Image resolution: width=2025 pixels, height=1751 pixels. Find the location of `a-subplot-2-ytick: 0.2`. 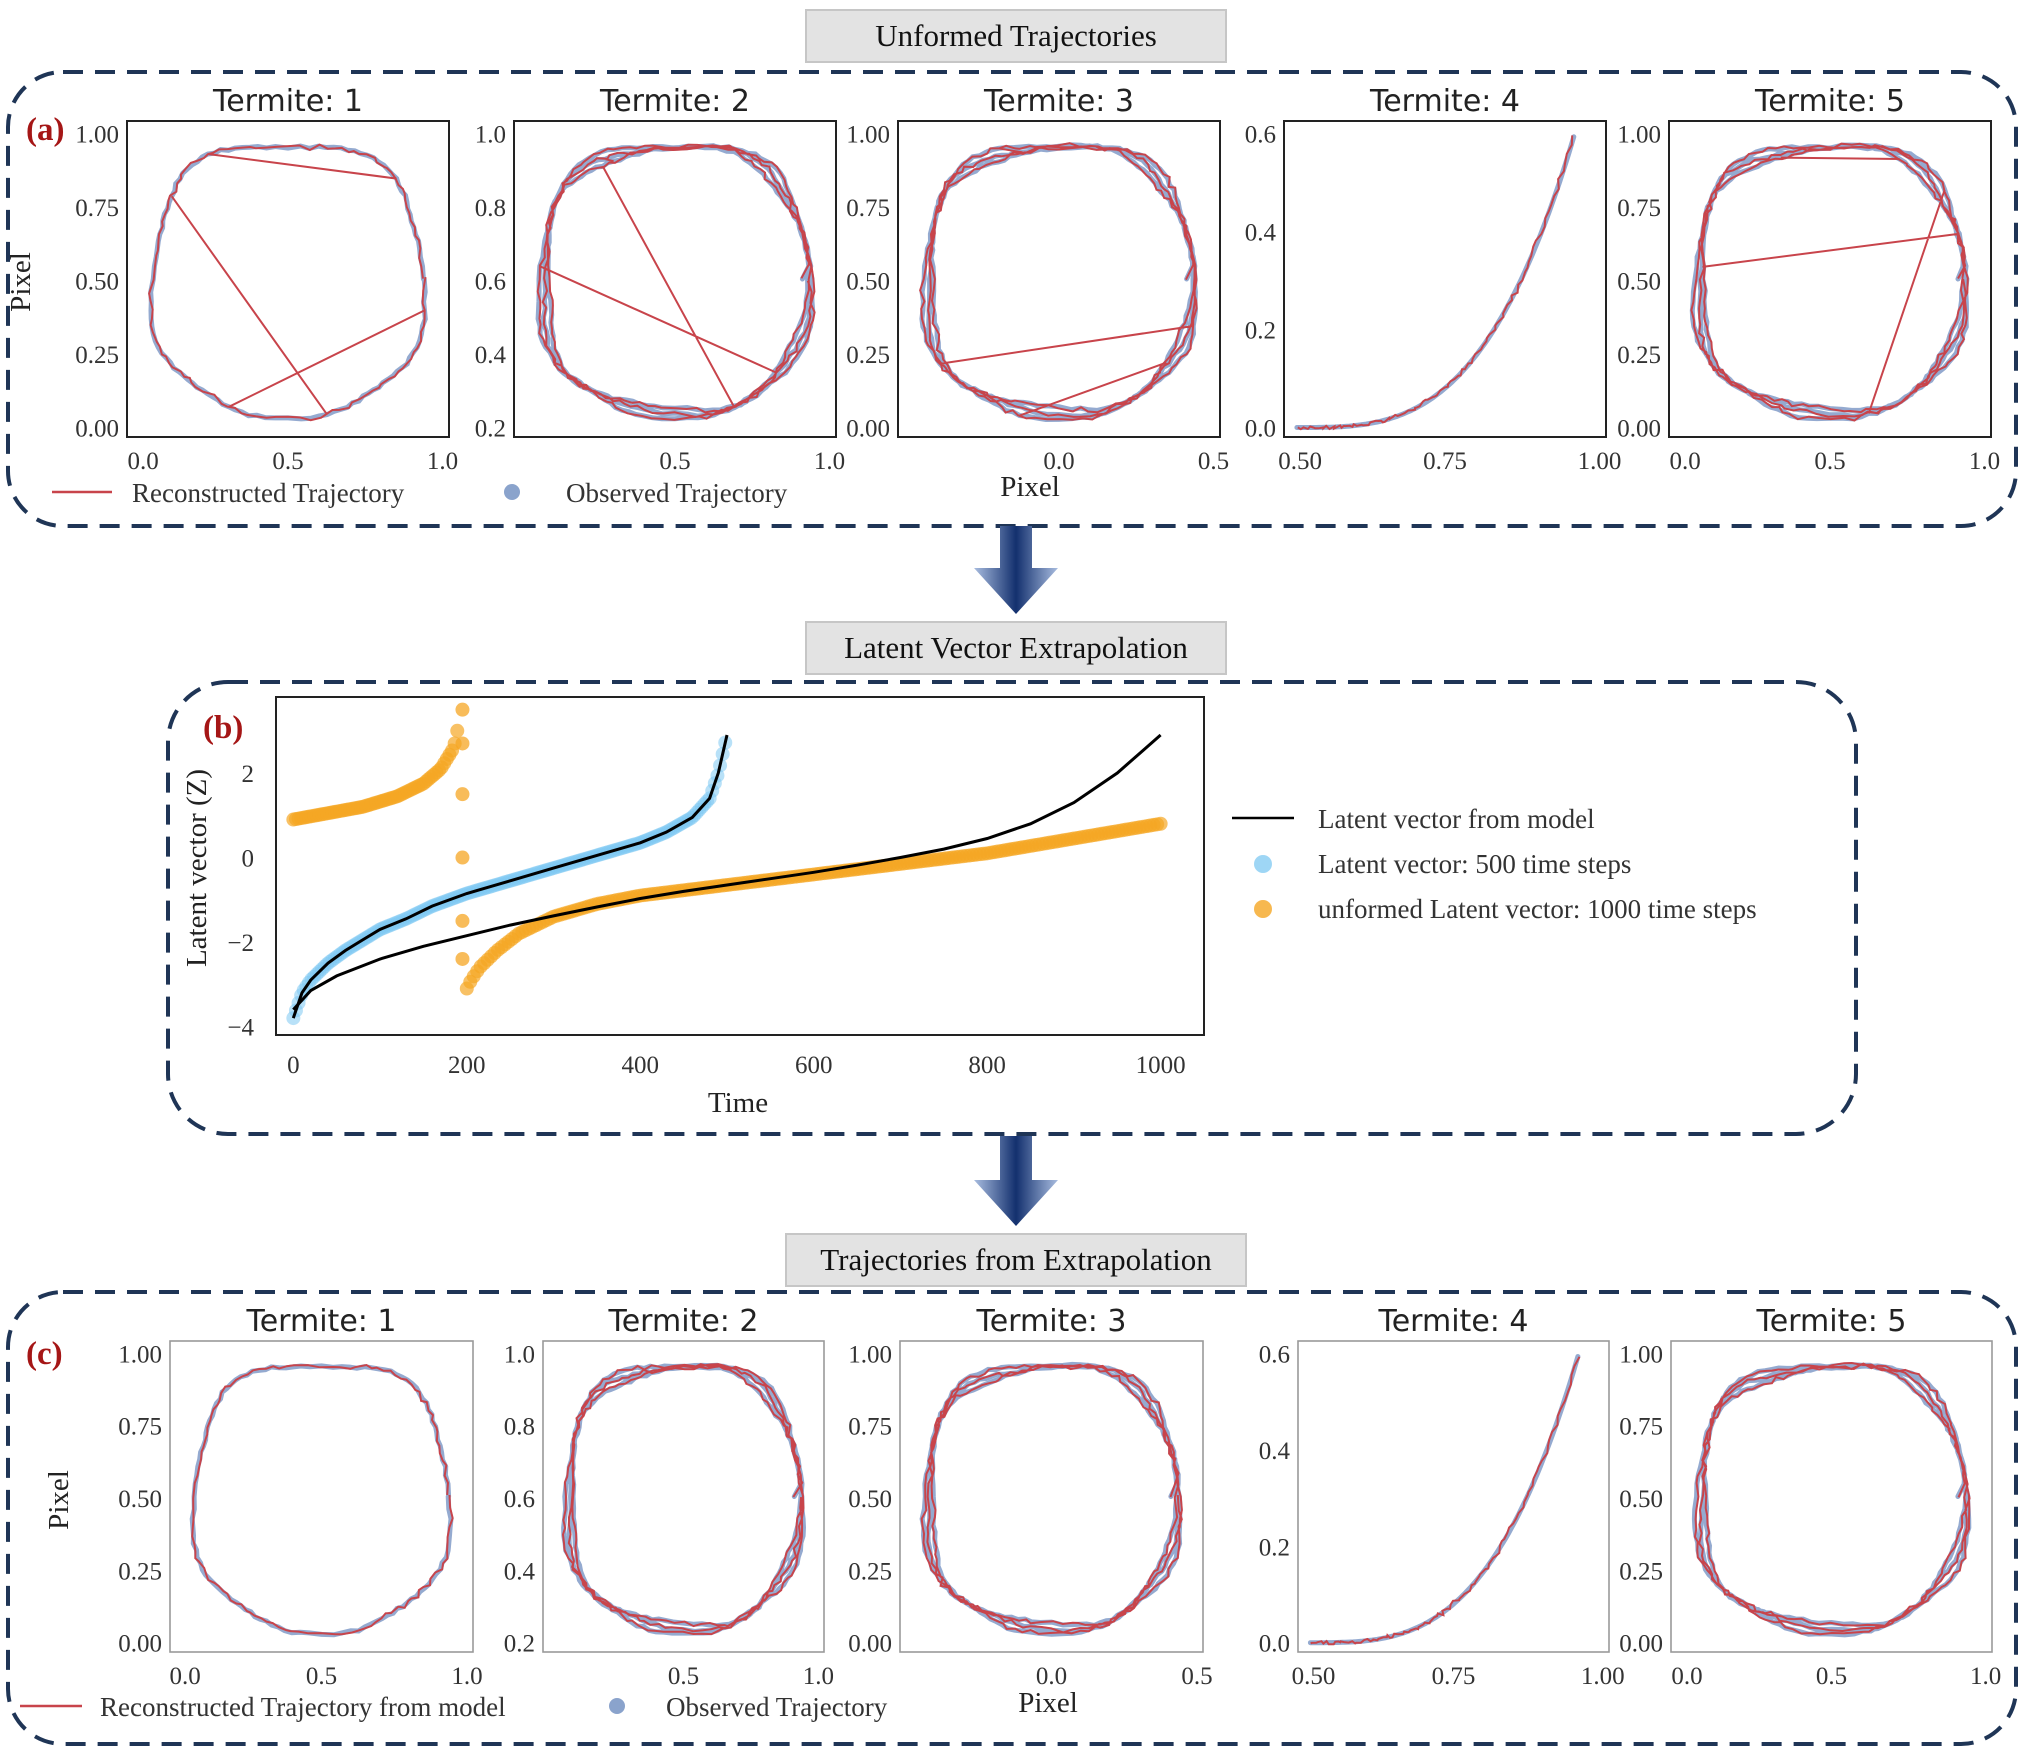

a-subplot-2-ytick: 0.2 is located at coordinates (490, 429).